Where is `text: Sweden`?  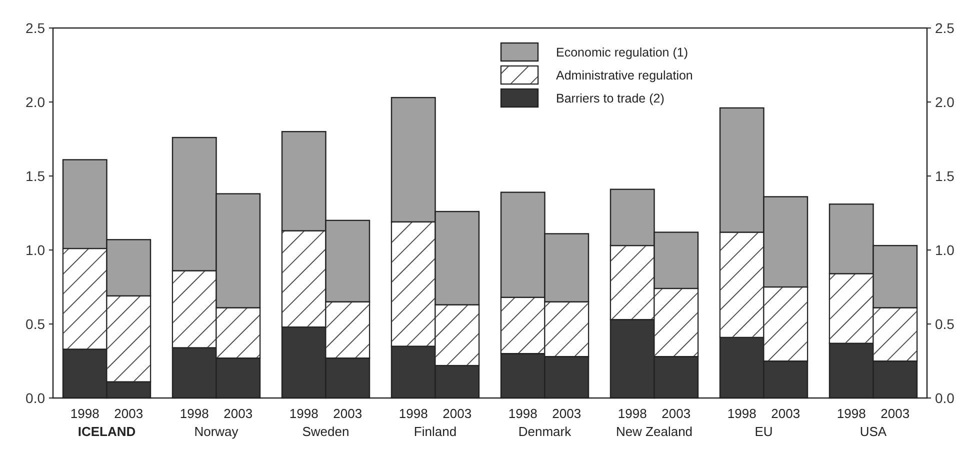
text: Sweden is located at coordinates (326, 431).